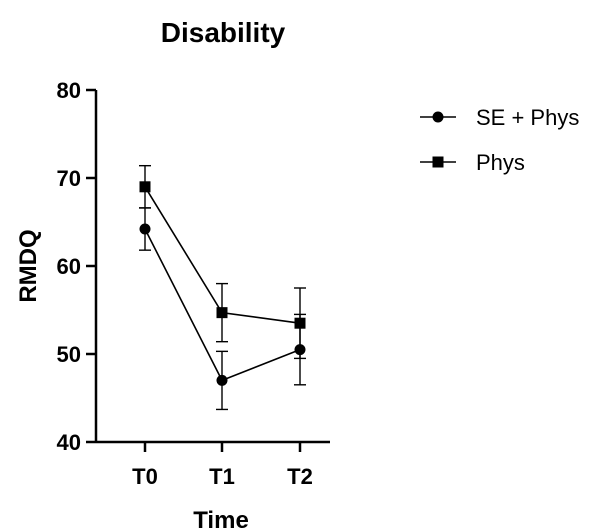 Image resolution: width=615 pixels, height=532 pixels. I want to click on chart-title: Disability, so click(223, 32).